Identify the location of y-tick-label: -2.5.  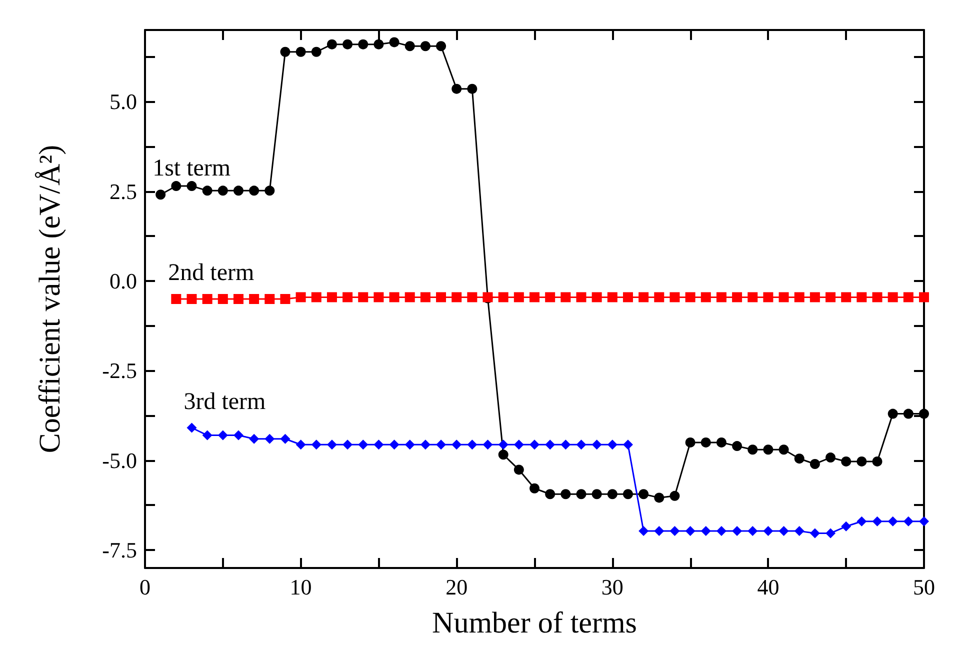
(119, 371).